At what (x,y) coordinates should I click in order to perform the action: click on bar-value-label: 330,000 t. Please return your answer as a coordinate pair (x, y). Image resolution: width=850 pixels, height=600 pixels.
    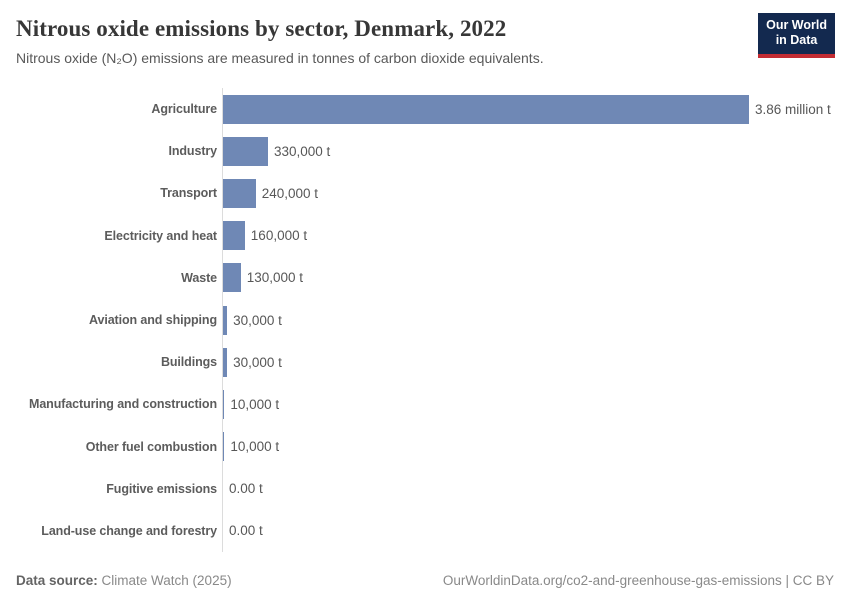
    Looking at the image, I should click on (302, 151).